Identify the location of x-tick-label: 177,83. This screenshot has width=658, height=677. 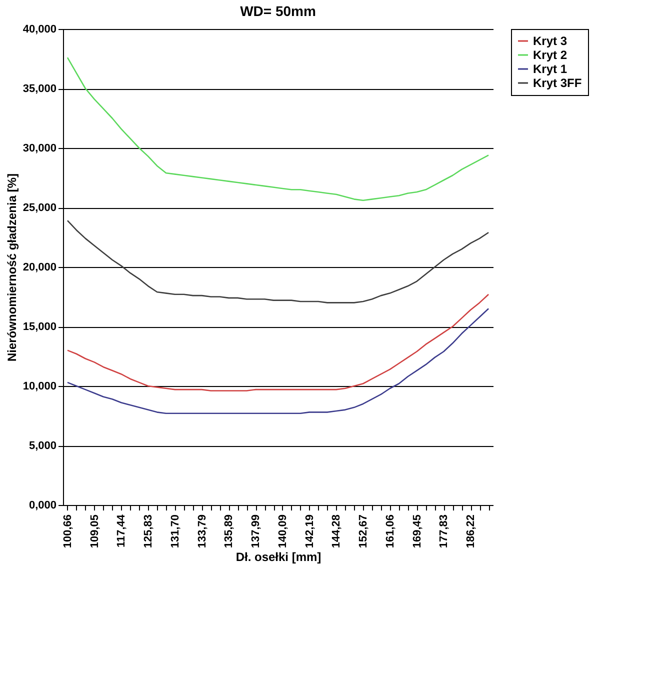
(444, 531).